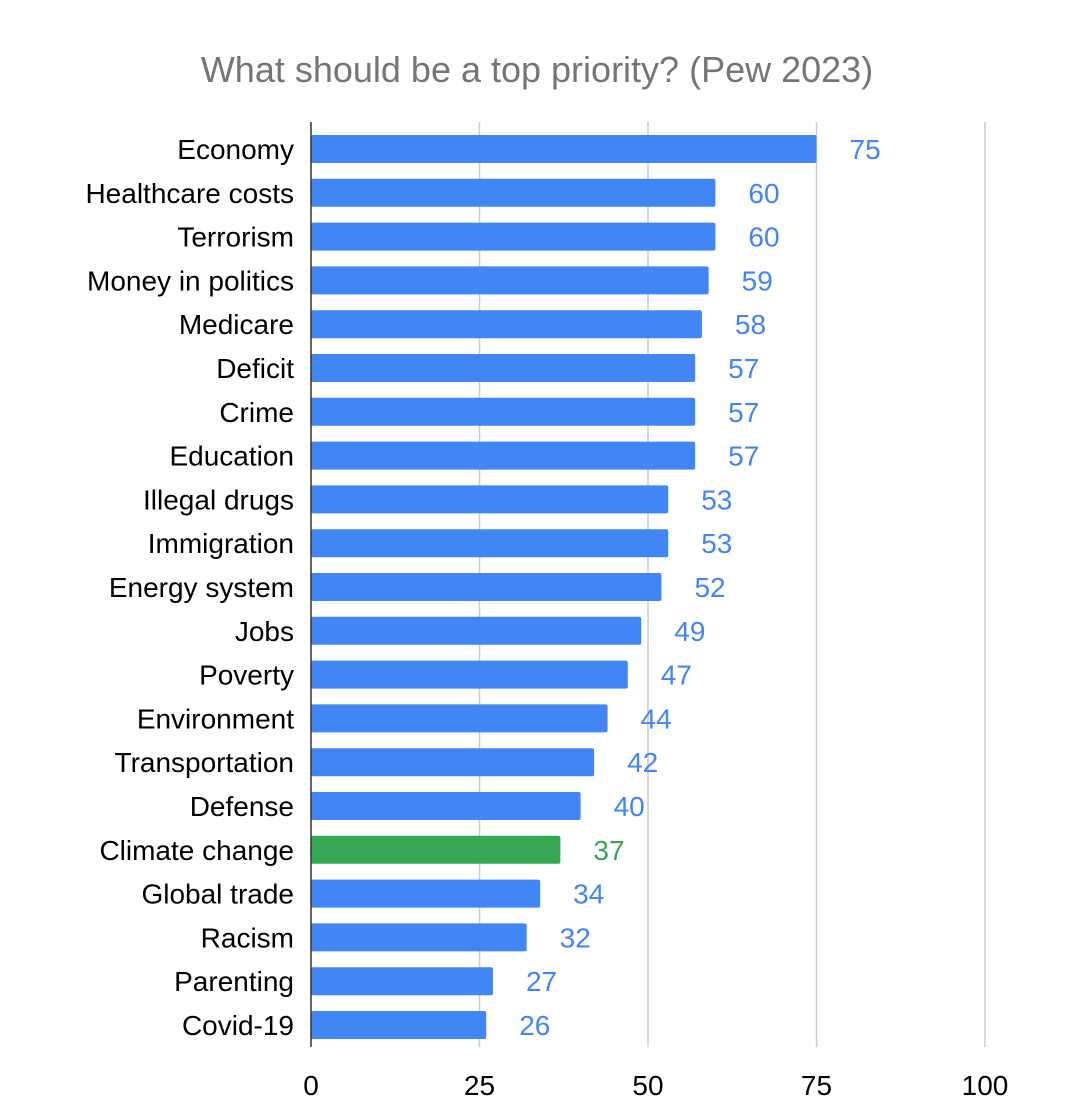 Image resolution: width=1074 pixels, height=1106 pixels. Describe the element at coordinates (716, 543) in the screenshot. I see `value-label-immigration: 53` at that location.